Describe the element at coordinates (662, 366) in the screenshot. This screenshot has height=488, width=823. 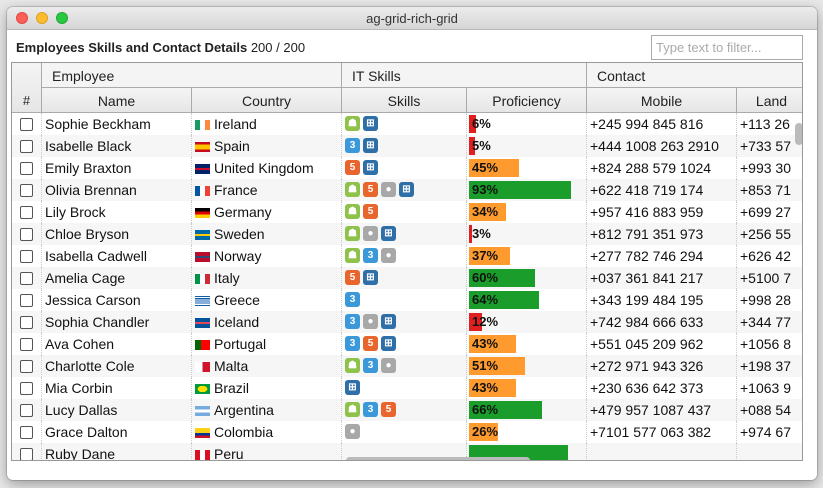
I see `mobile-cell: +272 971 943 326` at that location.